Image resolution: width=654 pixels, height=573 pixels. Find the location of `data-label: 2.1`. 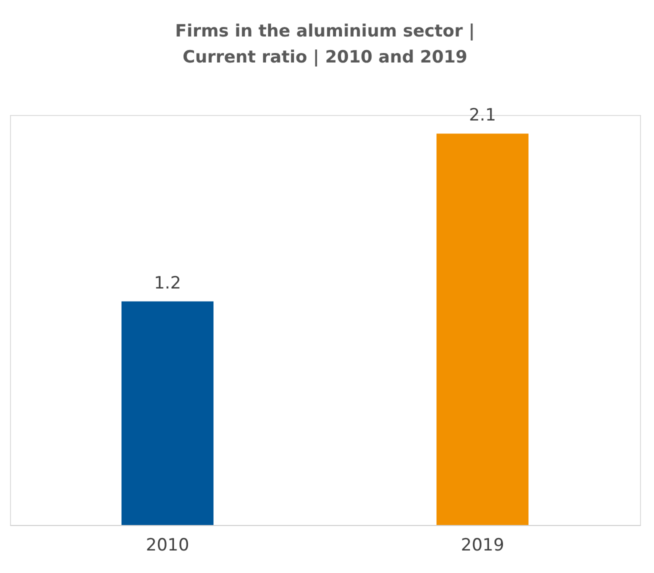

data-label: 2.1 is located at coordinates (482, 116).